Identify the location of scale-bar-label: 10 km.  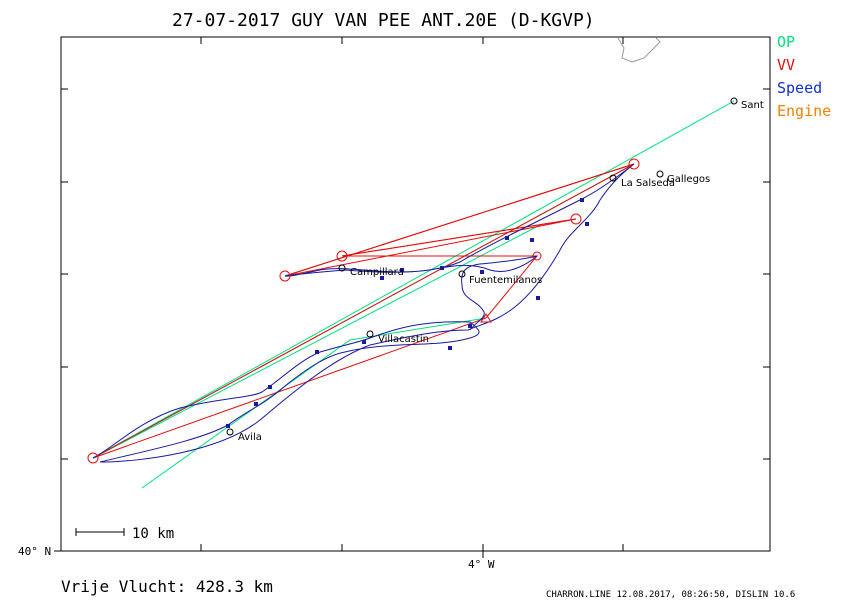
(153, 534).